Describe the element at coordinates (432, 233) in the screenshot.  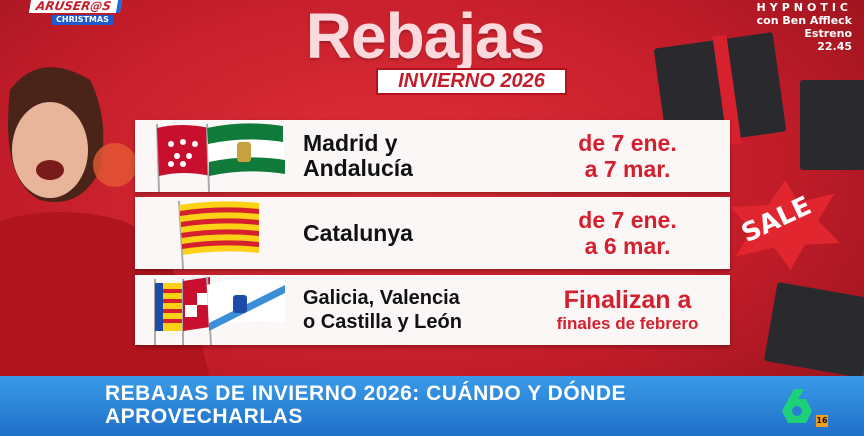
I see `region-row: Catalunya de 7 ene. a 6 mar.` at that location.